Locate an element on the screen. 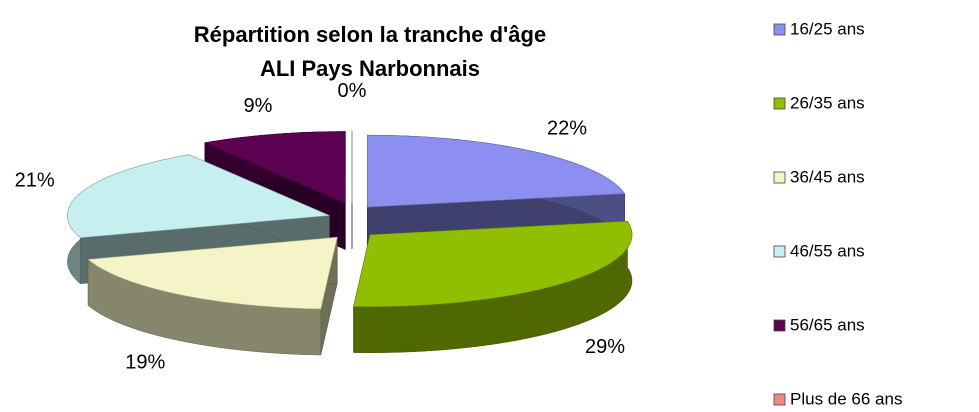  legend-label: Plus de 66 ans is located at coordinates (846, 398).